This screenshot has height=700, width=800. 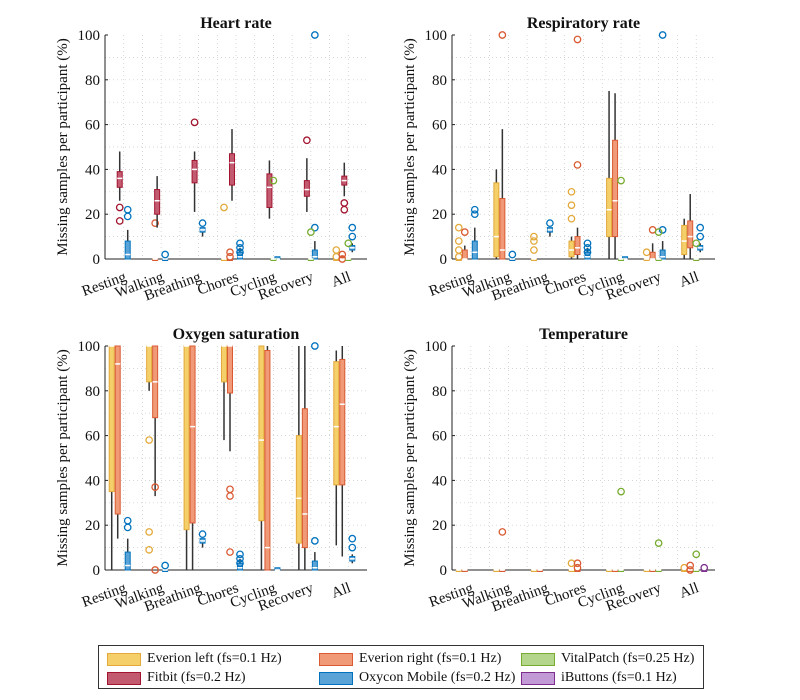 What do you see at coordinates (619, 677) in the screenshot?
I see `legend-label-ibuttons: iButtons (fs=0.1 Hz)` at bounding box center [619, 677].